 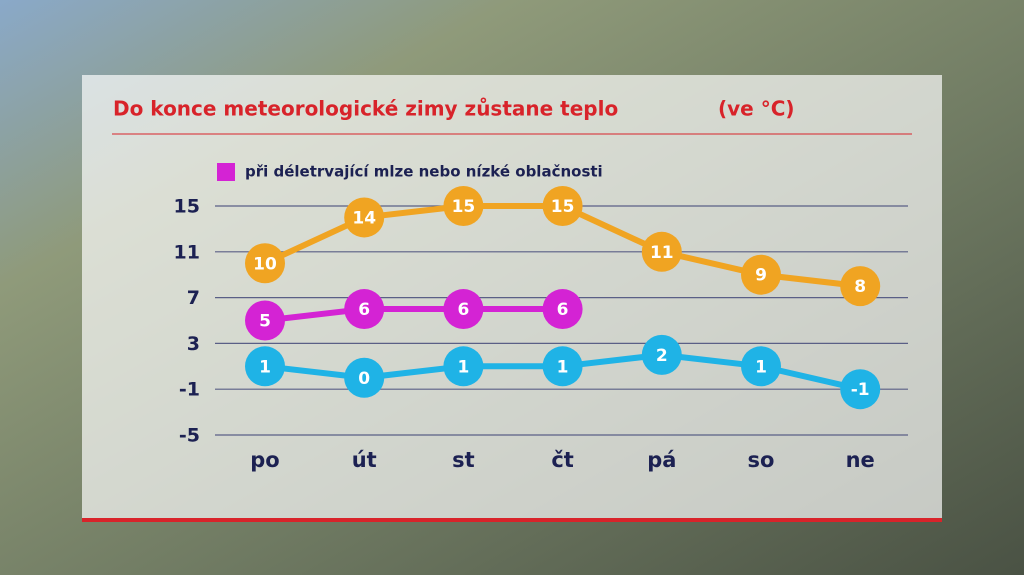 I want to click on x-tick-label: pá, so click(x=661, y=460).